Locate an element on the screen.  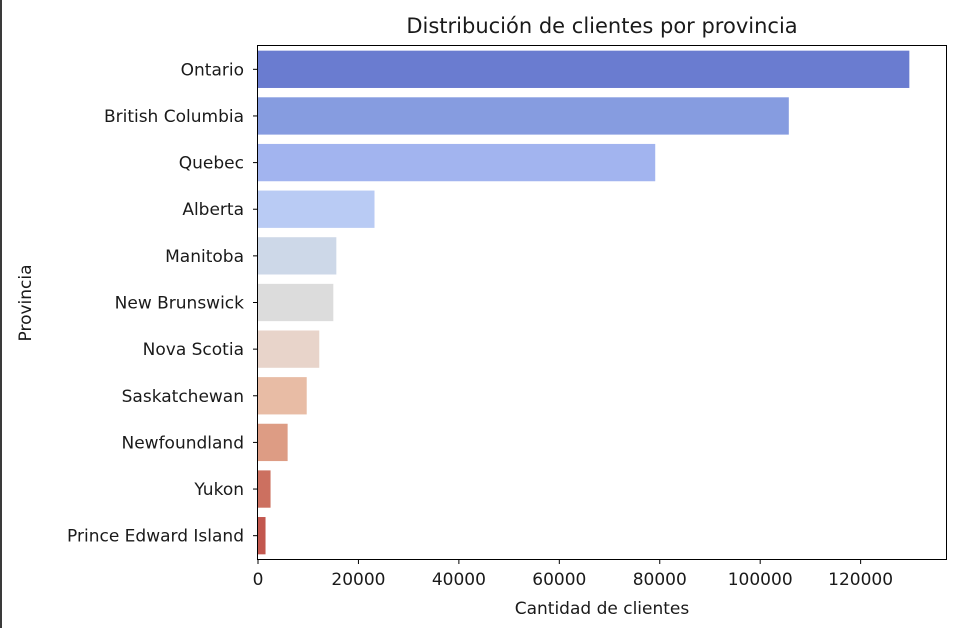
y-tick-label-manitoba: Manitoba is located at coordinates (204, 257).